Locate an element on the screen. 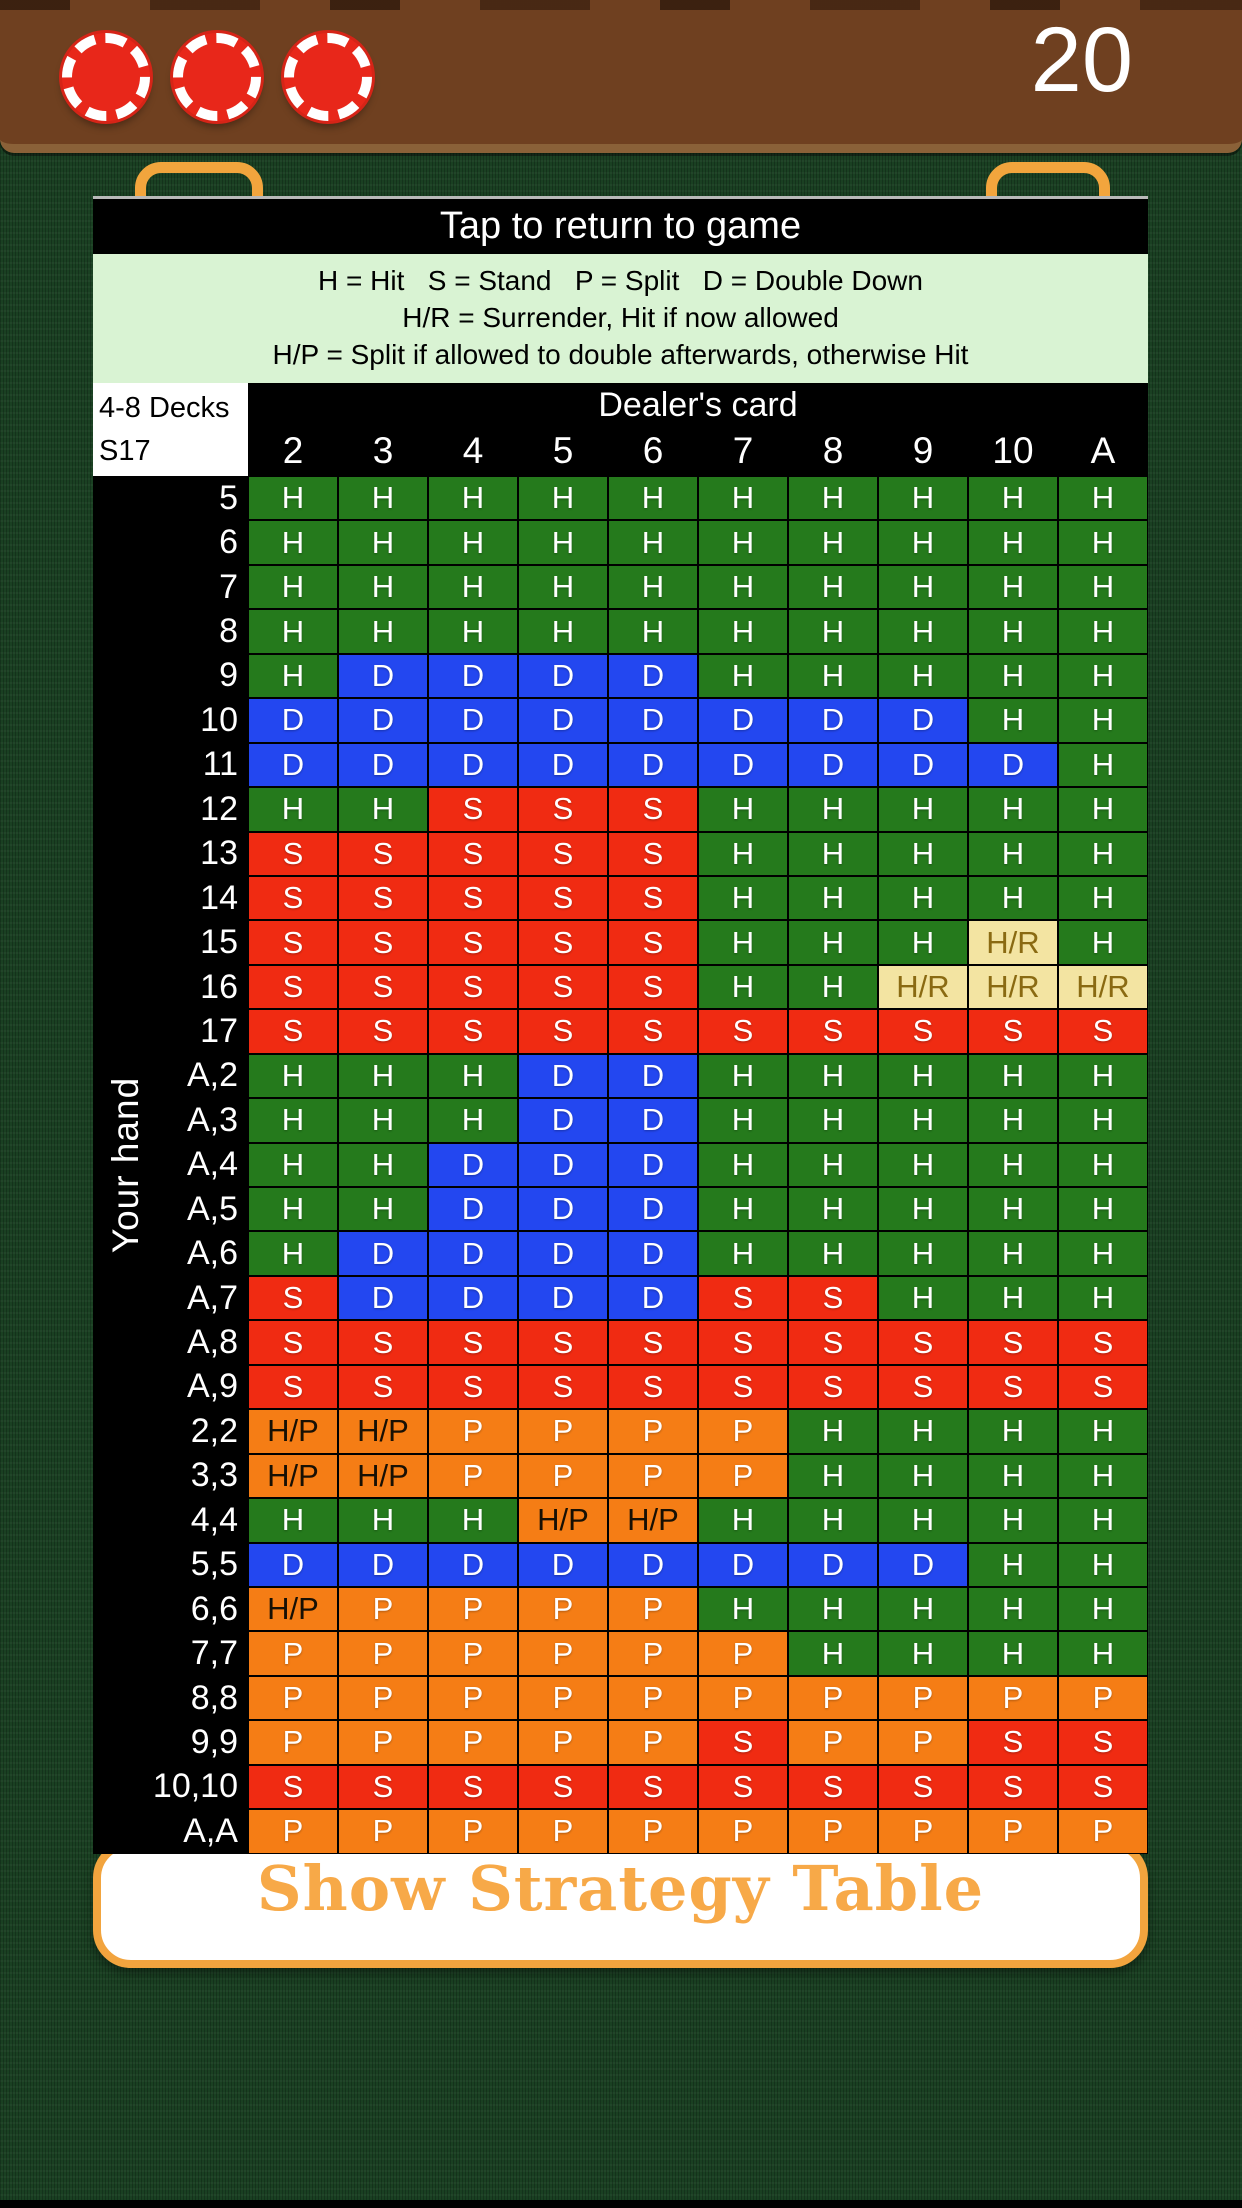  row-label: A,A is located at coordinates (170, 1831).